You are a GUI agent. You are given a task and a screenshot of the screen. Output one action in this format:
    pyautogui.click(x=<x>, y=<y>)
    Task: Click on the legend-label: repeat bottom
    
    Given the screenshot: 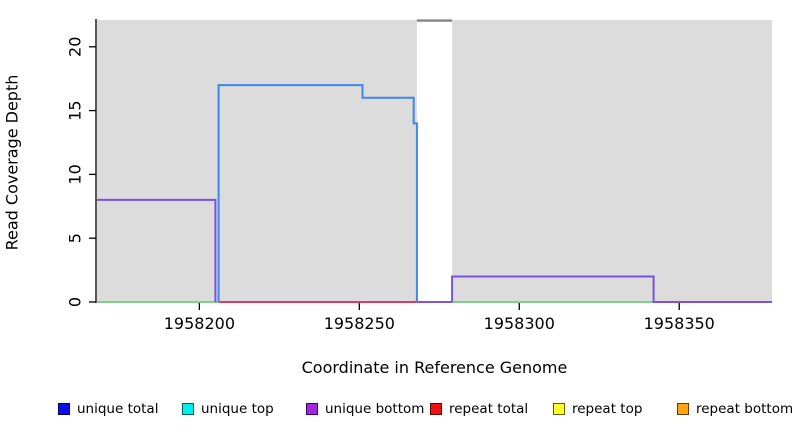 What is the action you would take?
    pyautogui.click(x=744, y=409)
    